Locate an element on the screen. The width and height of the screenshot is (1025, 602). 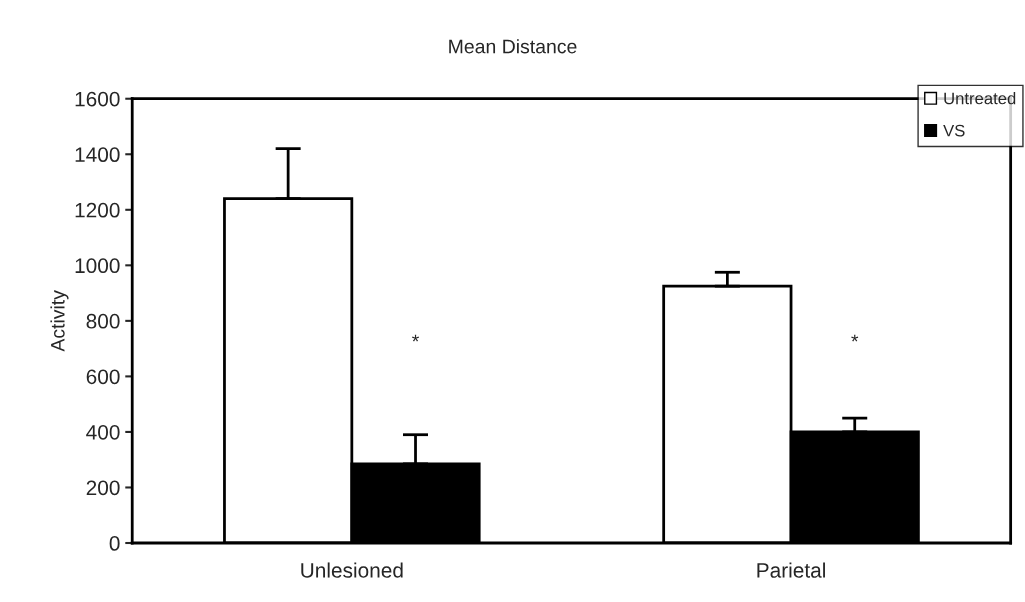
x-tick-label: Unlesioned is located at coordinates (352, 570).